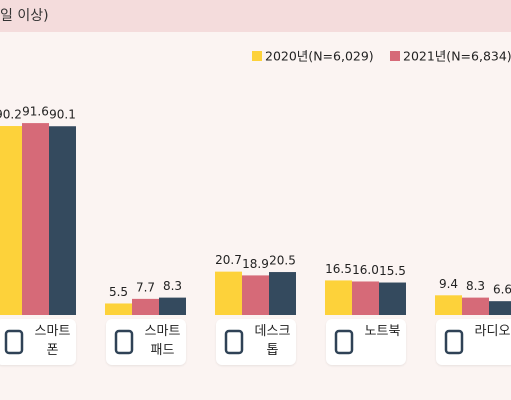 Image resolution: width=511 pixels, height=400 pixels. What do you see at coordinates (272, 341) in the screenshot?
I see `x-tick-label: 데스크톱` at bounding box center [272, 341].